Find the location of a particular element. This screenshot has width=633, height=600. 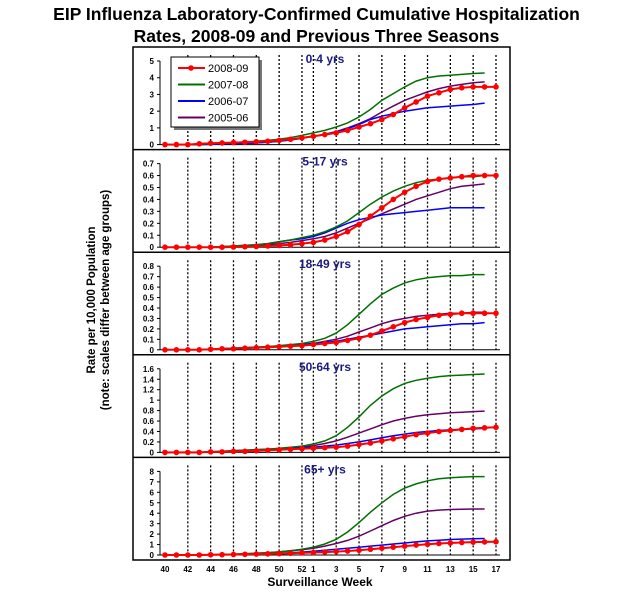

y-tick-label: 4 is located at coordinates (152, 513).